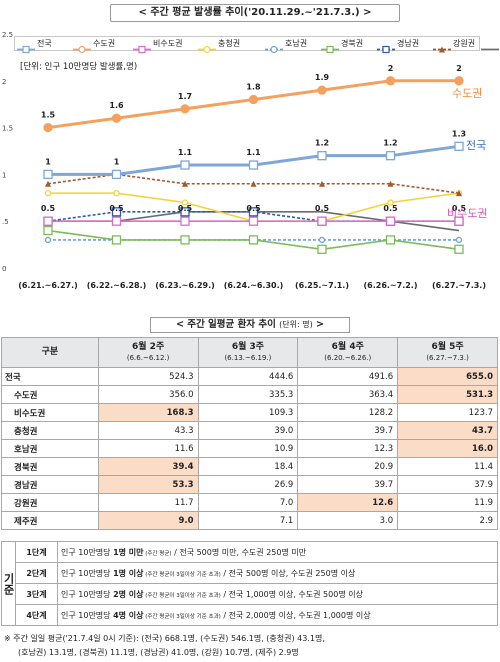  What do you see at coordinates (342, 45) in the screenshot?
I see `legend-item: 경북권` at bounding box center [342, 45].